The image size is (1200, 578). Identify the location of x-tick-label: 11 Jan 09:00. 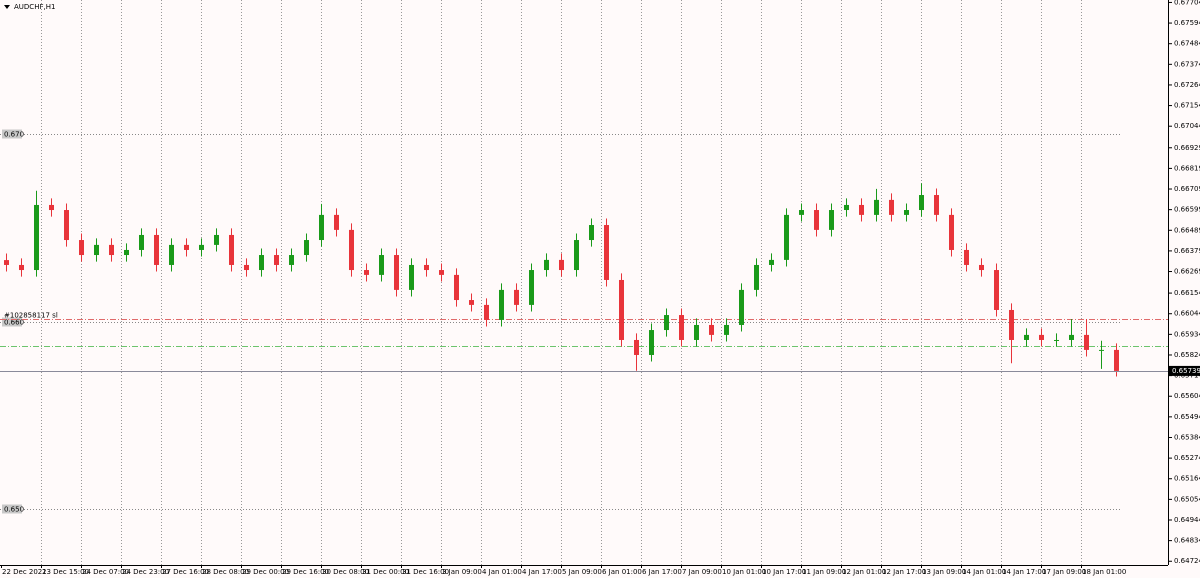
(824, 572).